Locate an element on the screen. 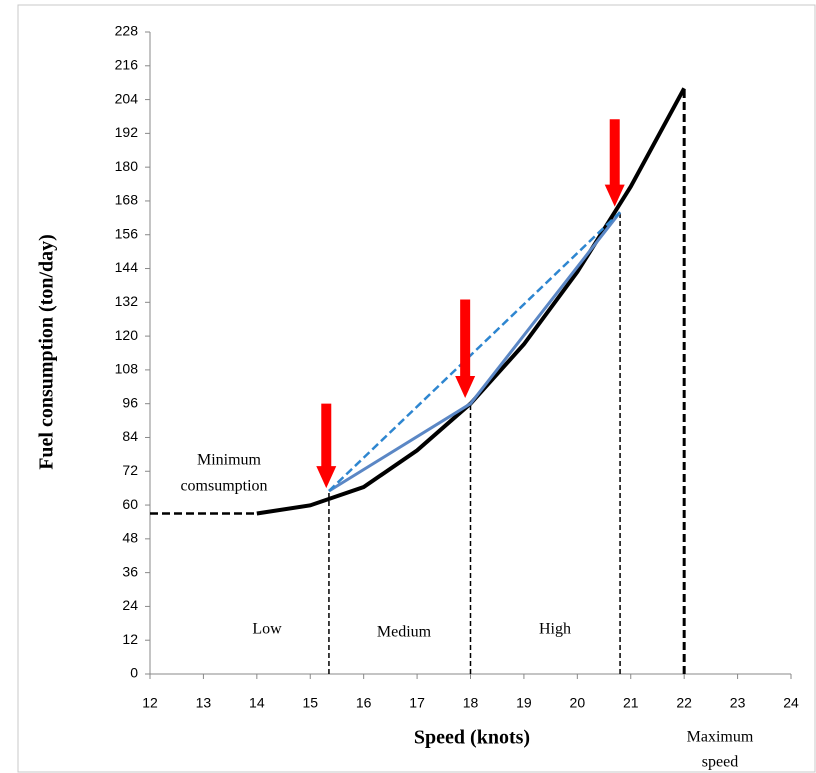  y-tick-label: 168 is located at coordinates (127, 200).